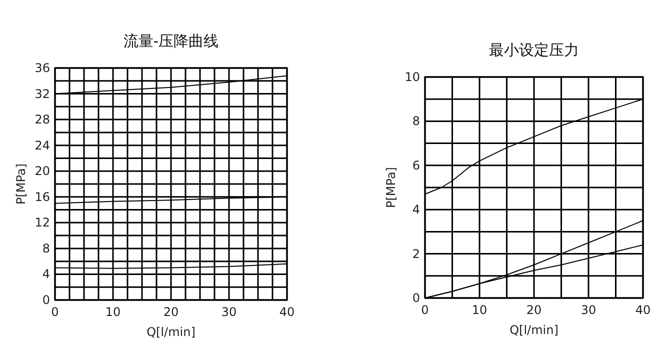 This screenshot has height=348, width=667. Describe the element at coordinates (42, 93) in the screenshot. I see `y-tick-label: 32` at that location.